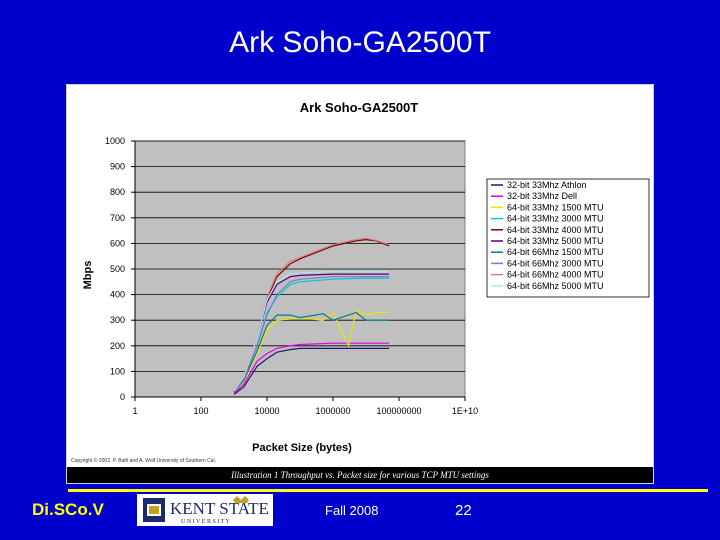 Image resolution: width=720 pixels, height=540 pixels. What do you see at coordinates (206, 522) in the screenshot?
I see `logo-subtext: U N I V E R S I T Y` at bounding box center [206, 522].